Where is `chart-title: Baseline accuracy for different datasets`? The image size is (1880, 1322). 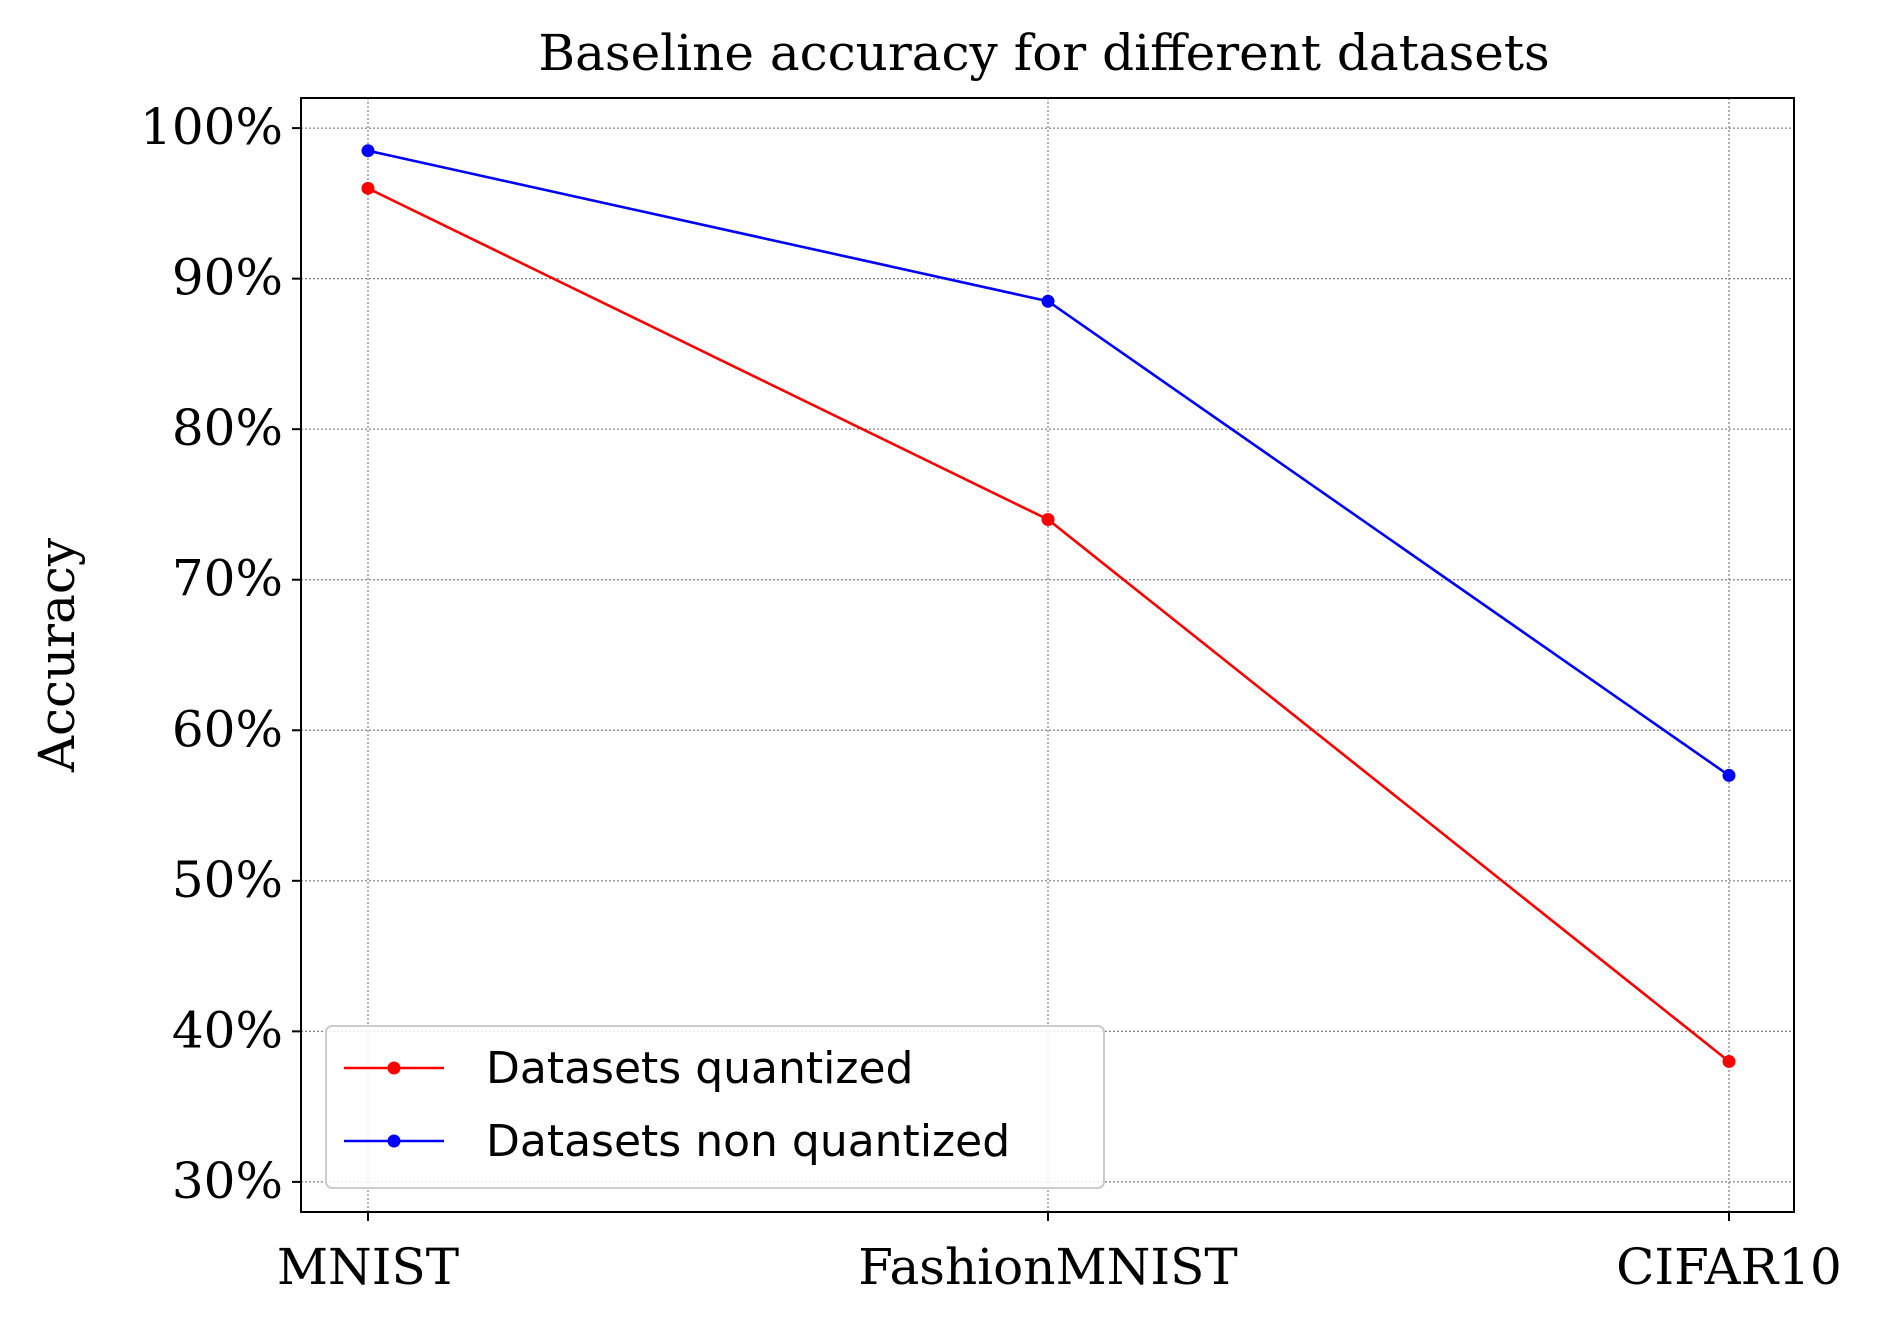 chart-title: Baseline accuracy for different datasets is located at coordinates (1043, 53).